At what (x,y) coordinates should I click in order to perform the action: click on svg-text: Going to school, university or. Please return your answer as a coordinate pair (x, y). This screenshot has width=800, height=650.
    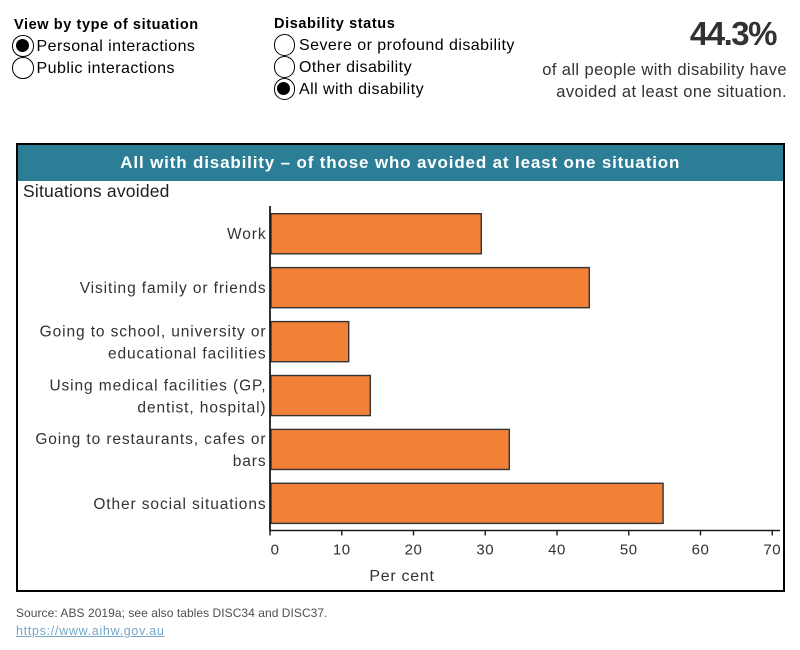
    Looking at the image, I should click on (153, 331).